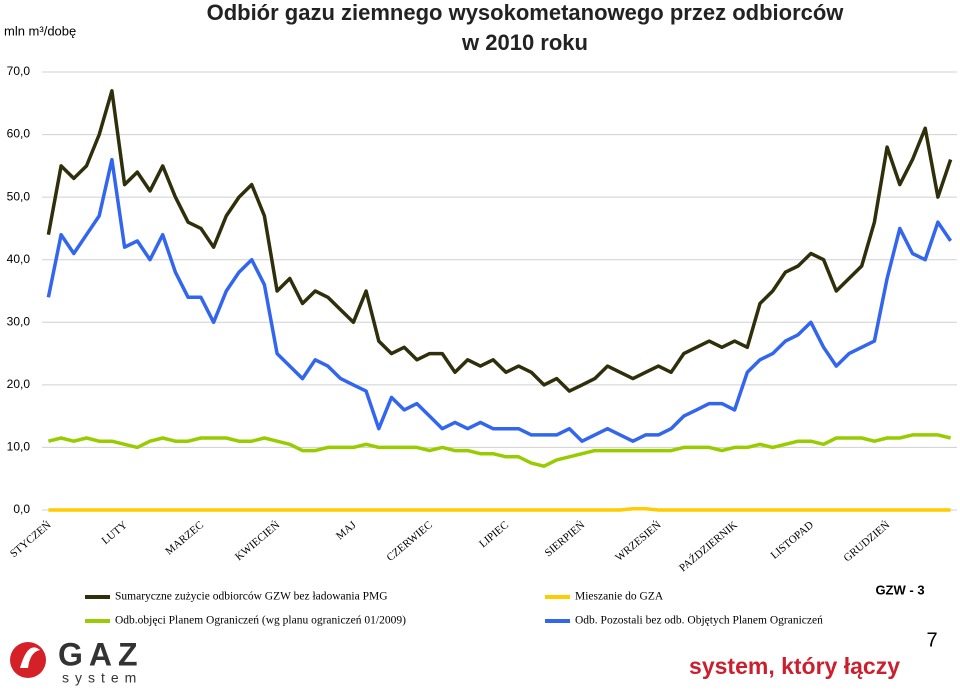 The height and width of the screenshot is (692, 960). I want to click on x-tick-label: SIERPIEŃ, so click(565, 539).